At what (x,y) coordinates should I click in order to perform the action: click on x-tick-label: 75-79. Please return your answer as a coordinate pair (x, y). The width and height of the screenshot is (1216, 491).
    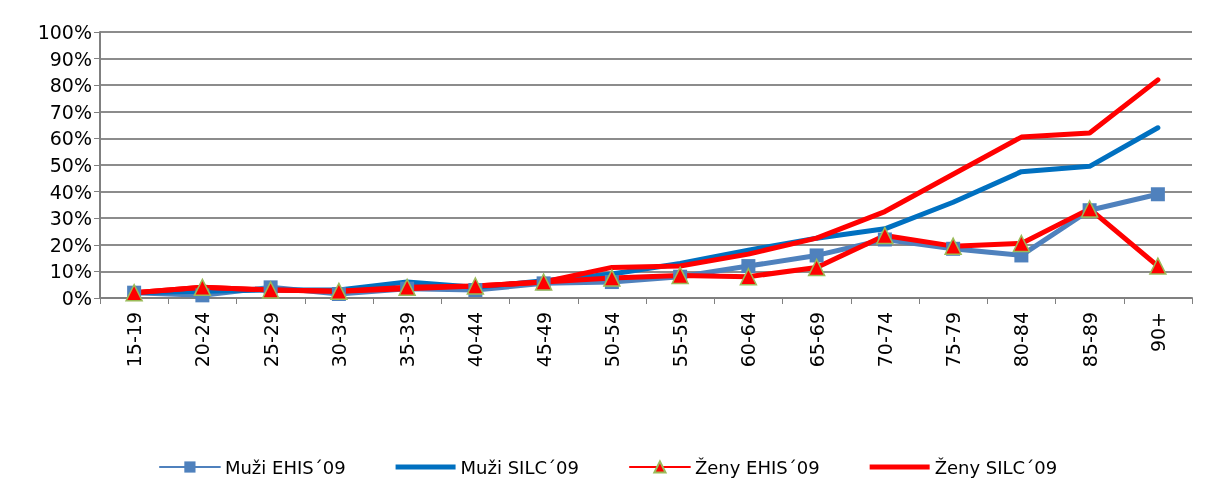
    Looking at the image, I should click on (953, 340).